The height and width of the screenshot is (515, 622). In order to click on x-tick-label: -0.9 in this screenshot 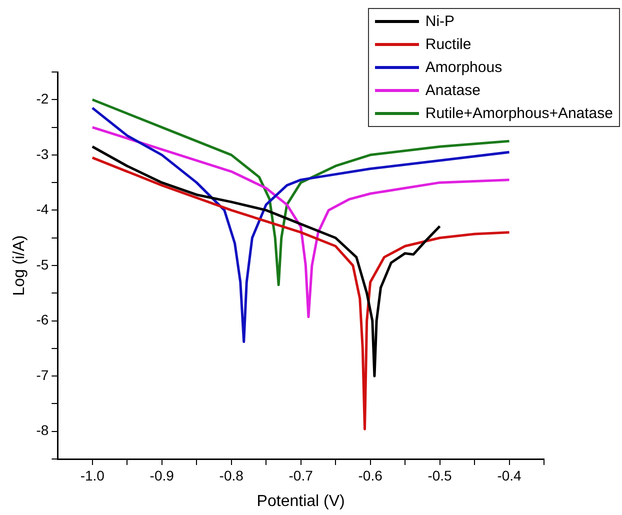, I will do `click(162, 475)`.